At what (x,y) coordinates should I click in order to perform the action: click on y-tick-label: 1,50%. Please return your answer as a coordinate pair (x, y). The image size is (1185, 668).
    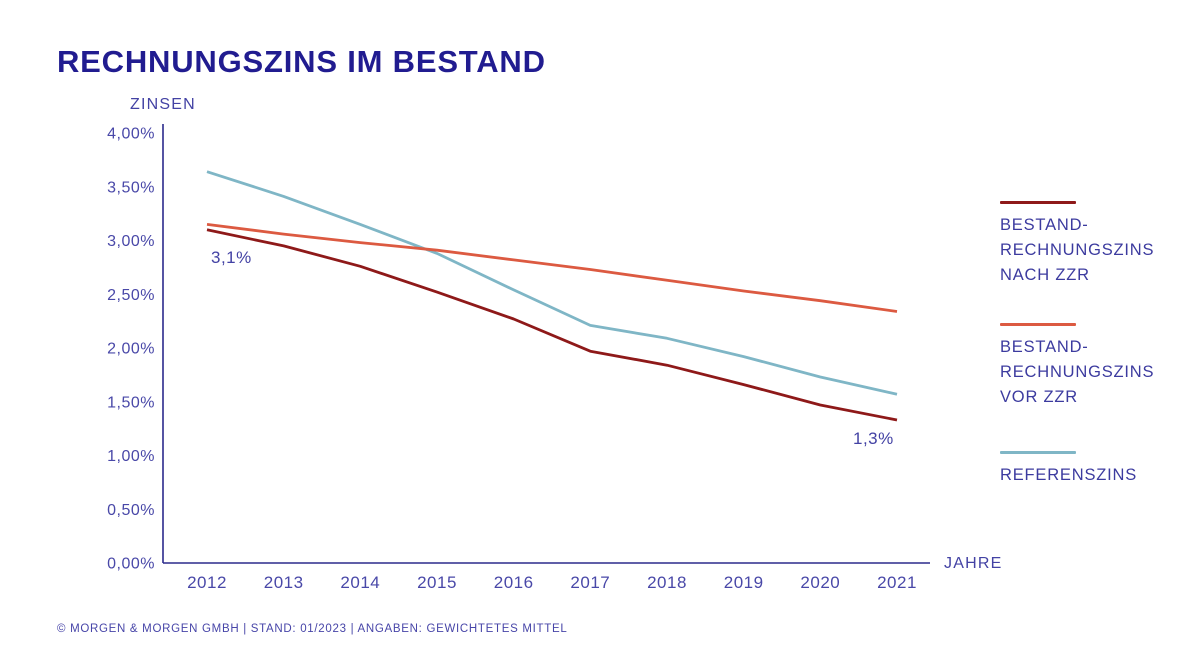
    Looking at the image, I should click on (131, 402).